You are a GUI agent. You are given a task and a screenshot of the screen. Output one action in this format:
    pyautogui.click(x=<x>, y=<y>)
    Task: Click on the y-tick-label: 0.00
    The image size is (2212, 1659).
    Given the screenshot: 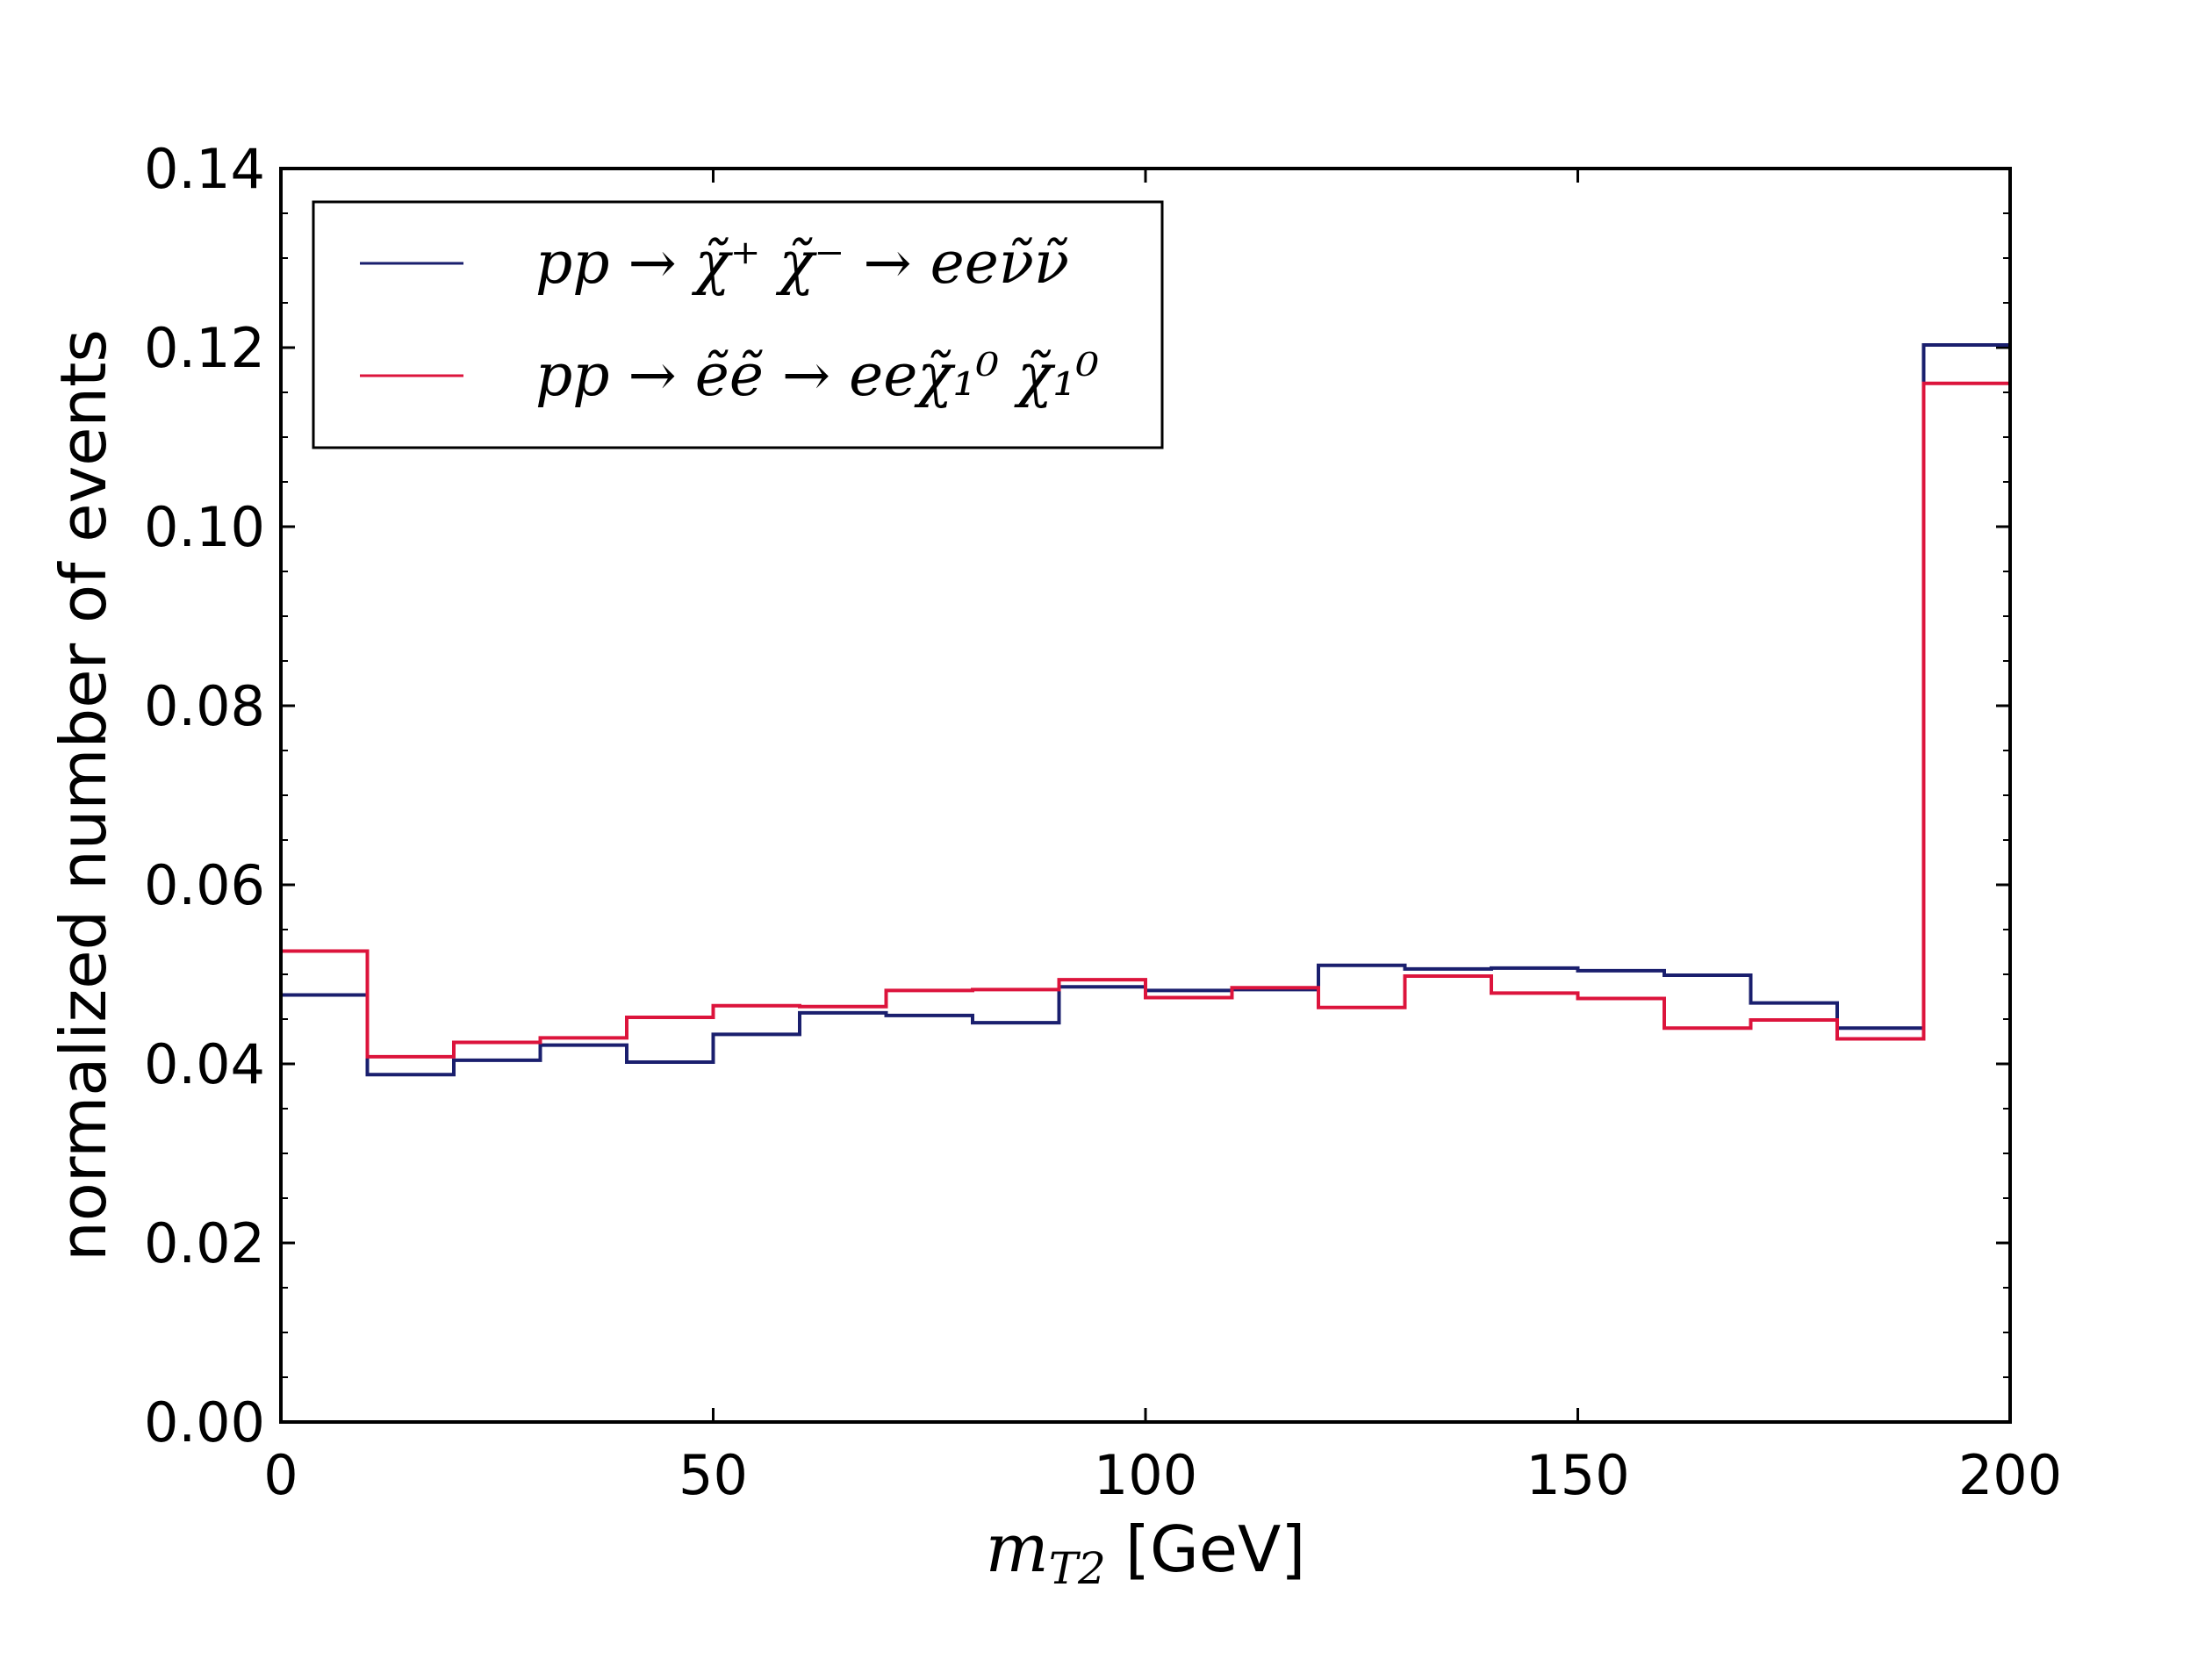 What is the action you would take?
    pyautogui.click(x=204, y=1422)
    